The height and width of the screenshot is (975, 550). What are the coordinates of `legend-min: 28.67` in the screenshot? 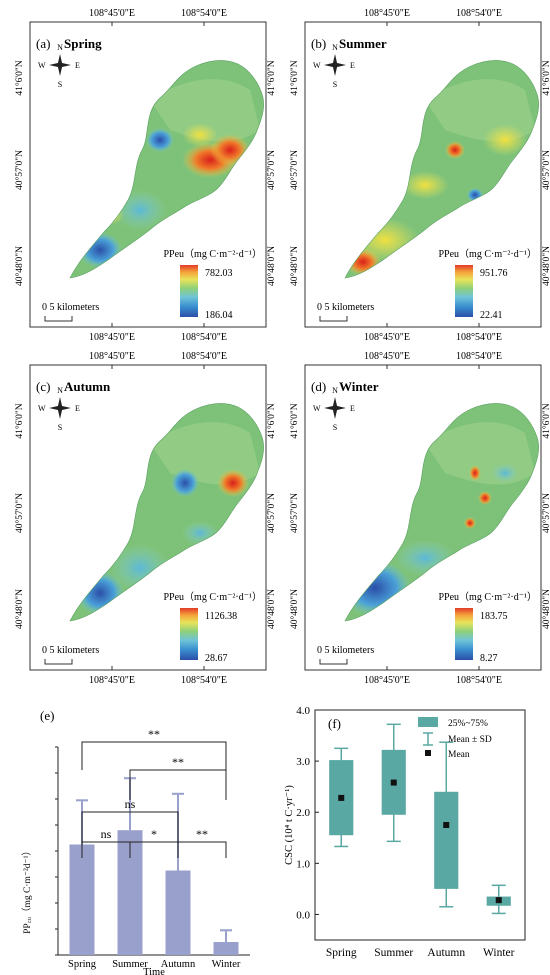 It's located at (216, 658).